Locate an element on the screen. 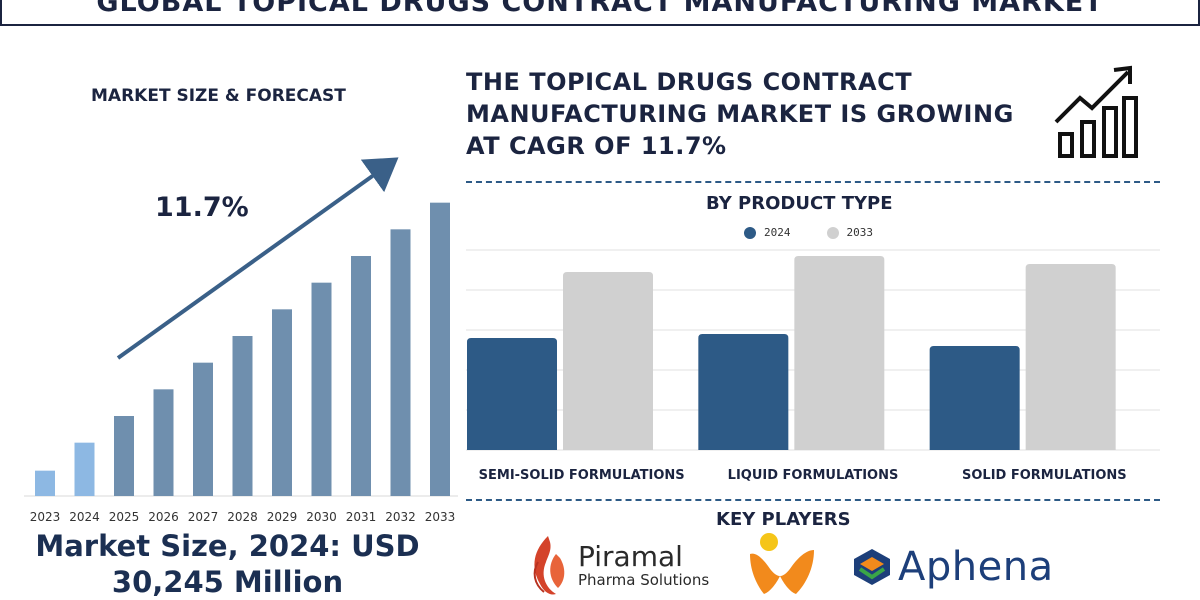 Image resolution: width=1200 pixels, height=600 pixels. aphena-name: Aphena is located at coordinates (976, 567).